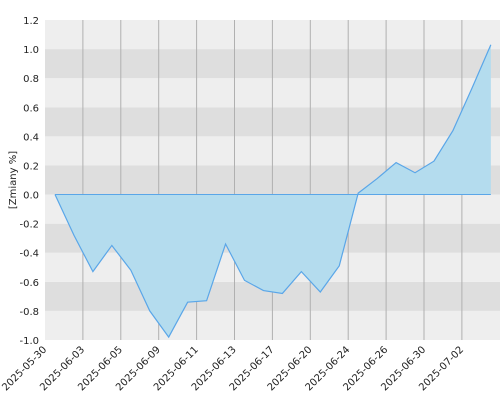 The image size is (500, 400). I want to click on y-tick-label: -0.2, so click(29, 225).